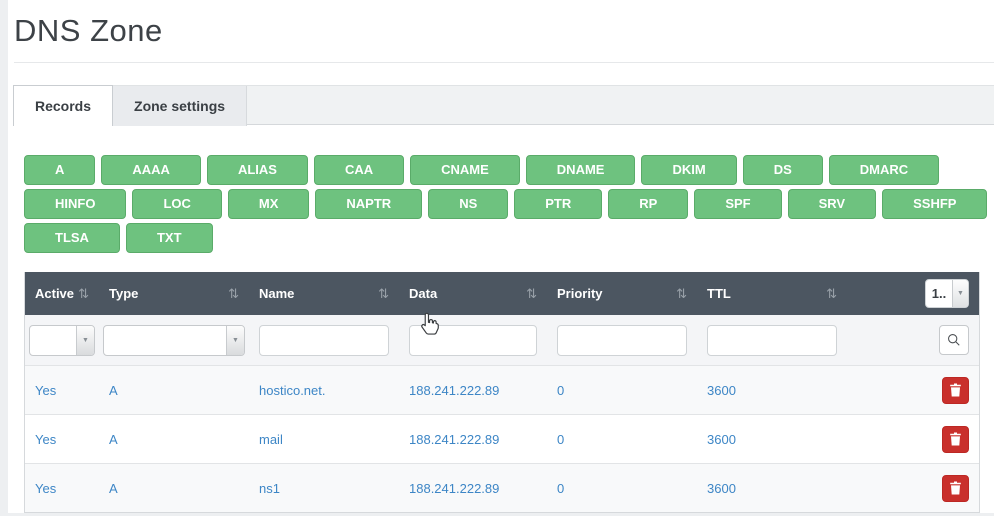 Image resolution: width=994 pixels, height=516 pixels. Describe the element at coordinates (53, 340) in the screenshot. I see `filter-active-value` at that location.